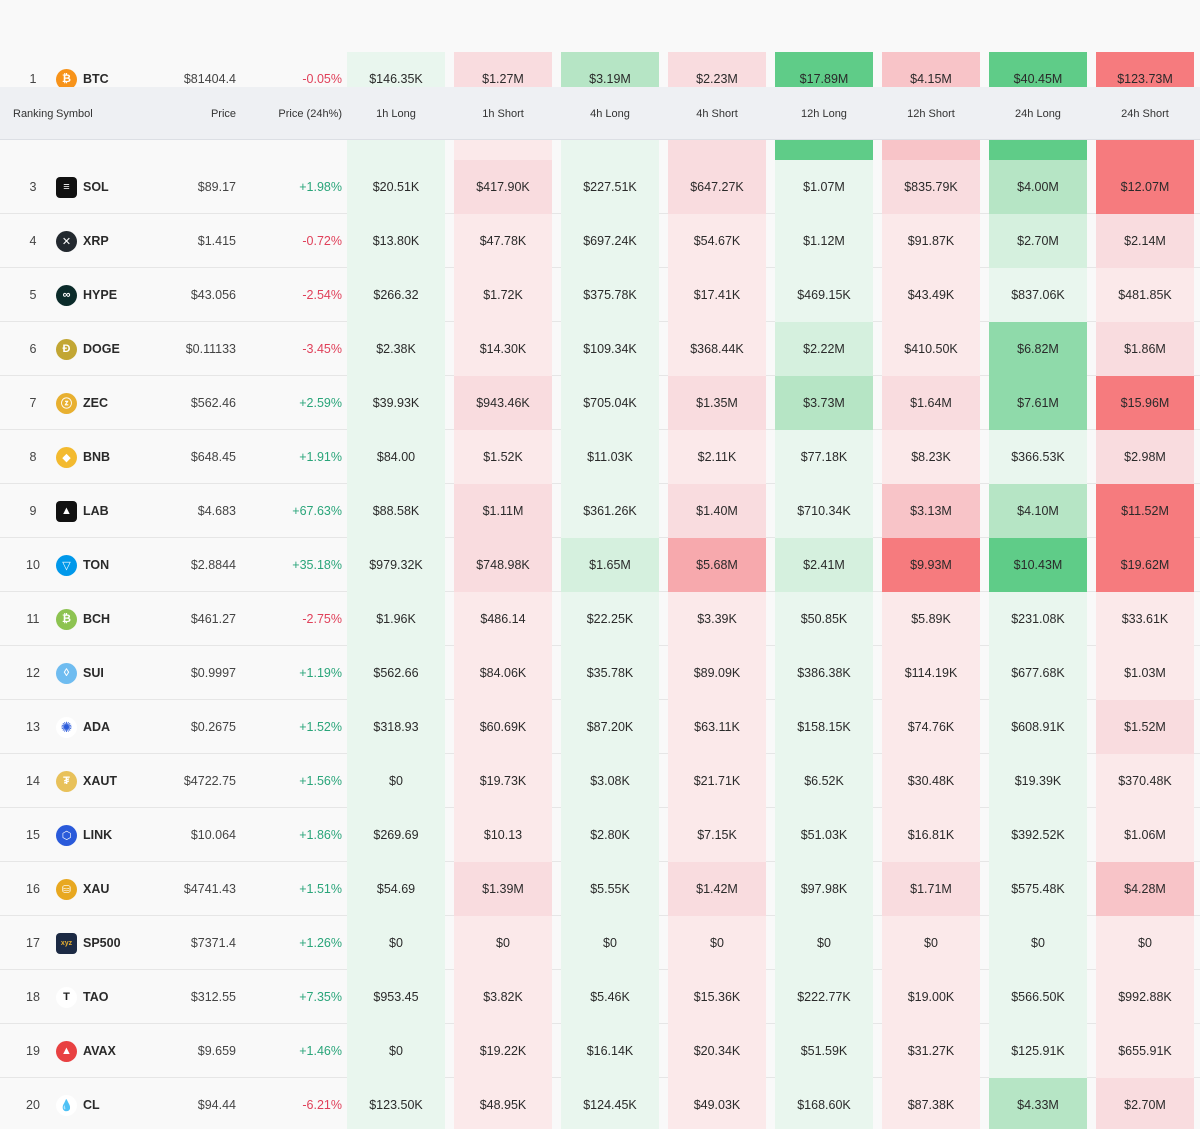  I want to click on cell-12h-long: $0, so click(824, 943).